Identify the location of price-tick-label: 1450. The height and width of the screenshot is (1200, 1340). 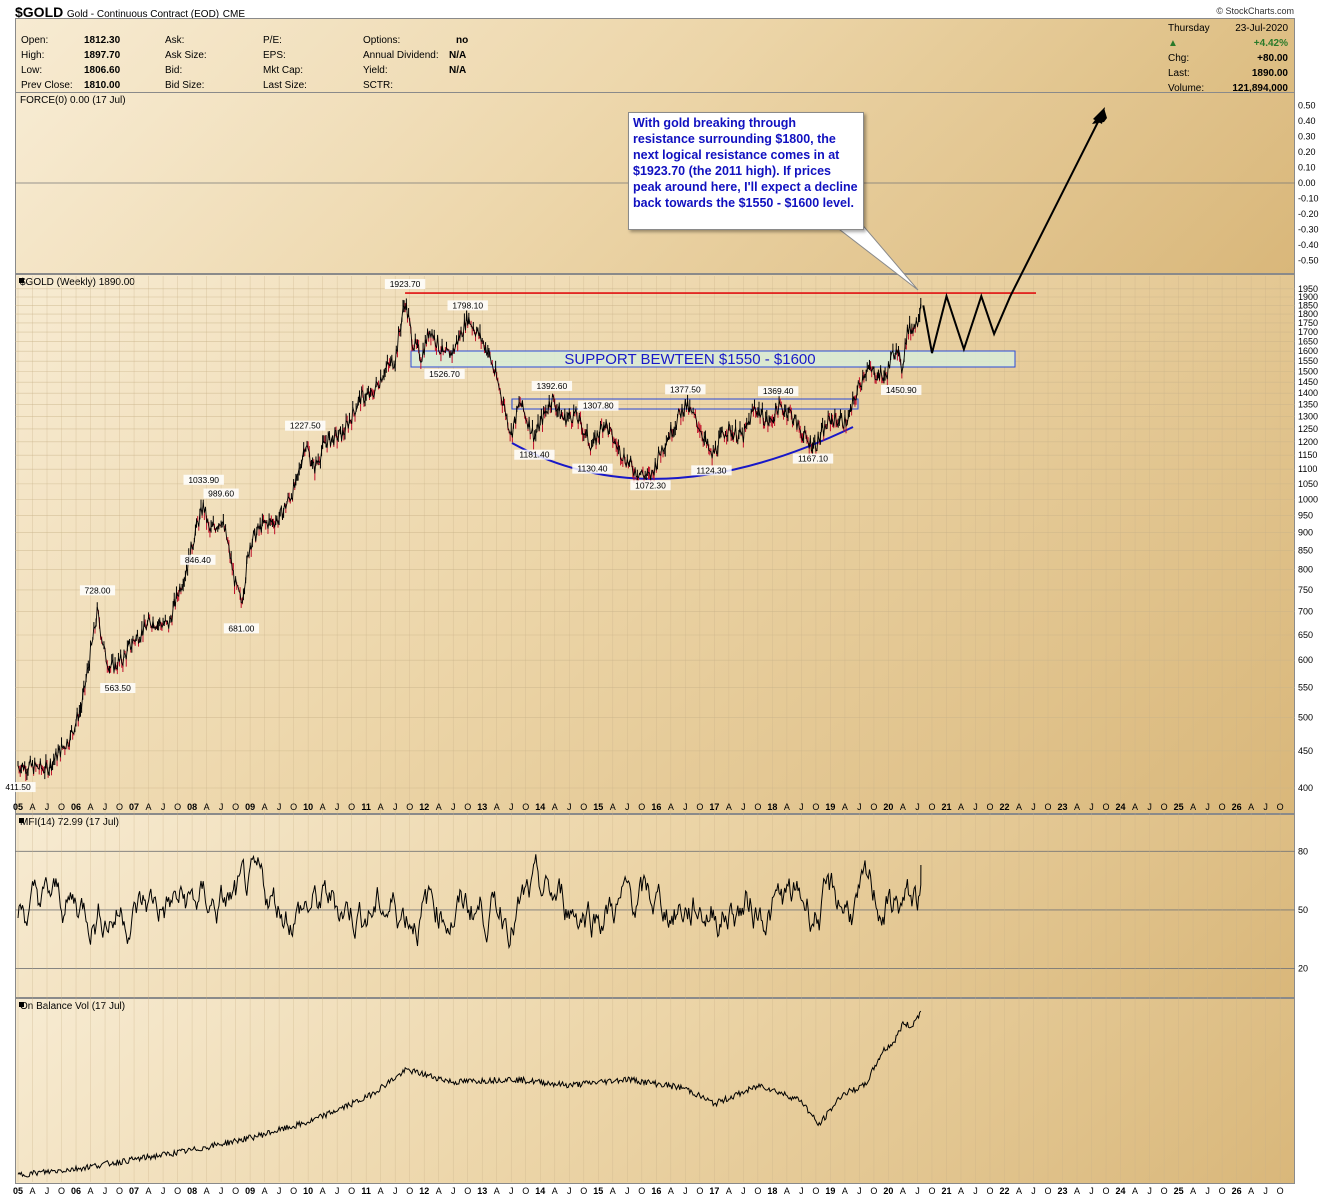
(1308, 382).